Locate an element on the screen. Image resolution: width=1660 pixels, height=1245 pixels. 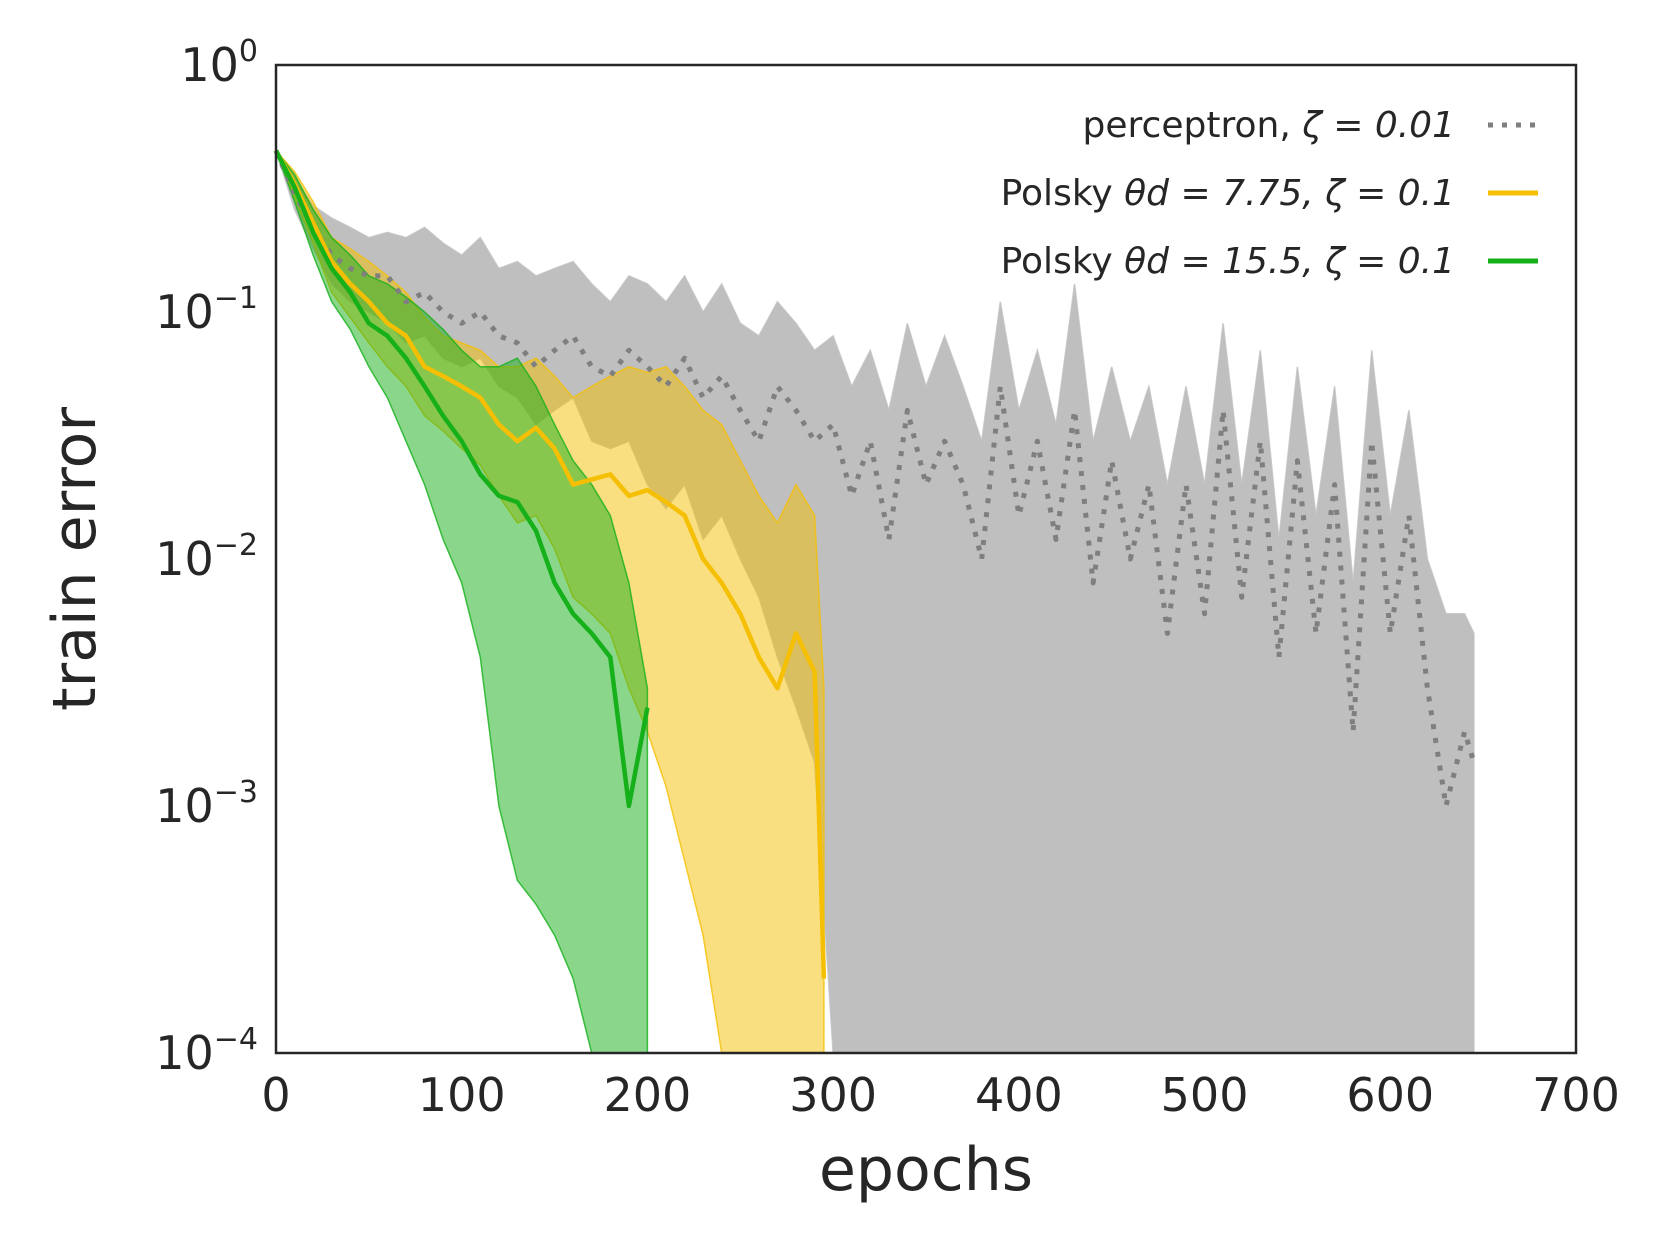
perceptron-legend-label: perceptron, ζ = 0.01 is located at coordinates (1269, 125).